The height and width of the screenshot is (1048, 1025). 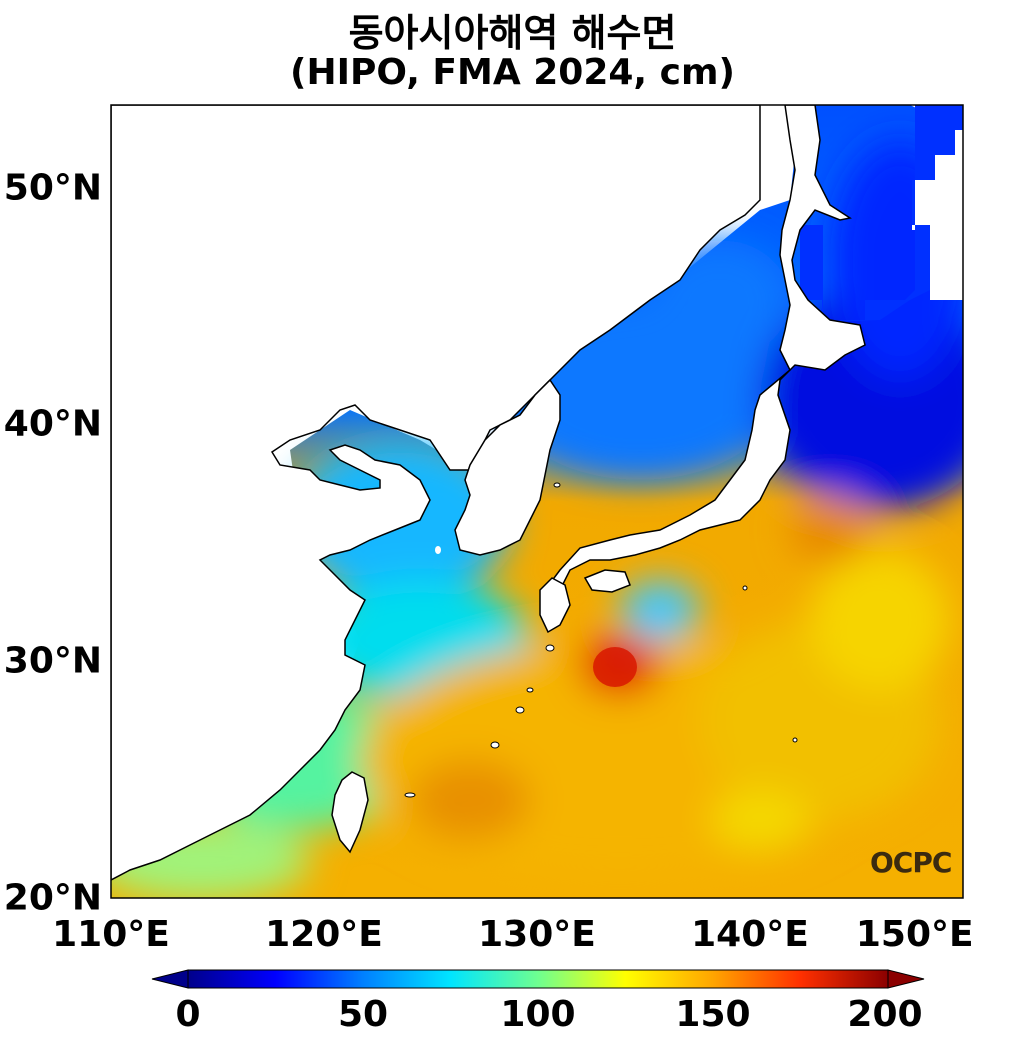 I want to click on lon-label-130: 130°E, so click(x=537, y=934).